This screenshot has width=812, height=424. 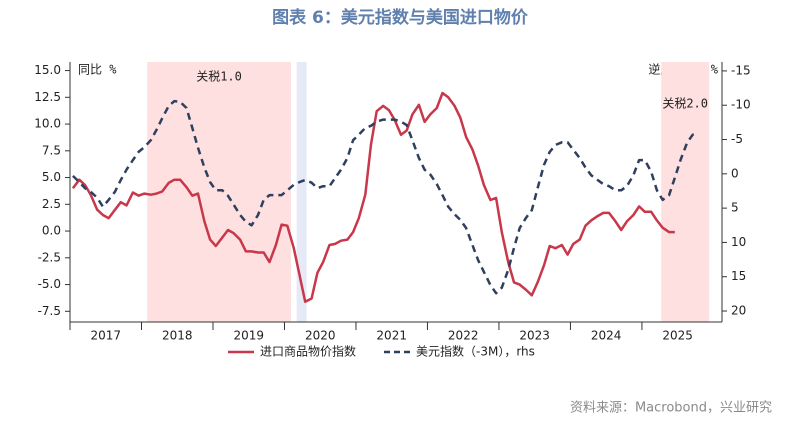 I want to click on left-axis-label: 同比 %, so click(x=97, y=70).